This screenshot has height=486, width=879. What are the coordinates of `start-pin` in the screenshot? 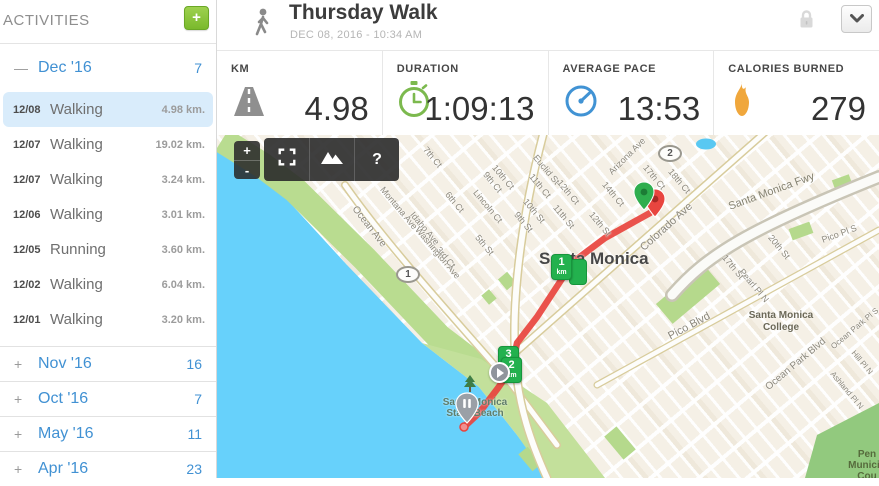 It's located at (644, 196).